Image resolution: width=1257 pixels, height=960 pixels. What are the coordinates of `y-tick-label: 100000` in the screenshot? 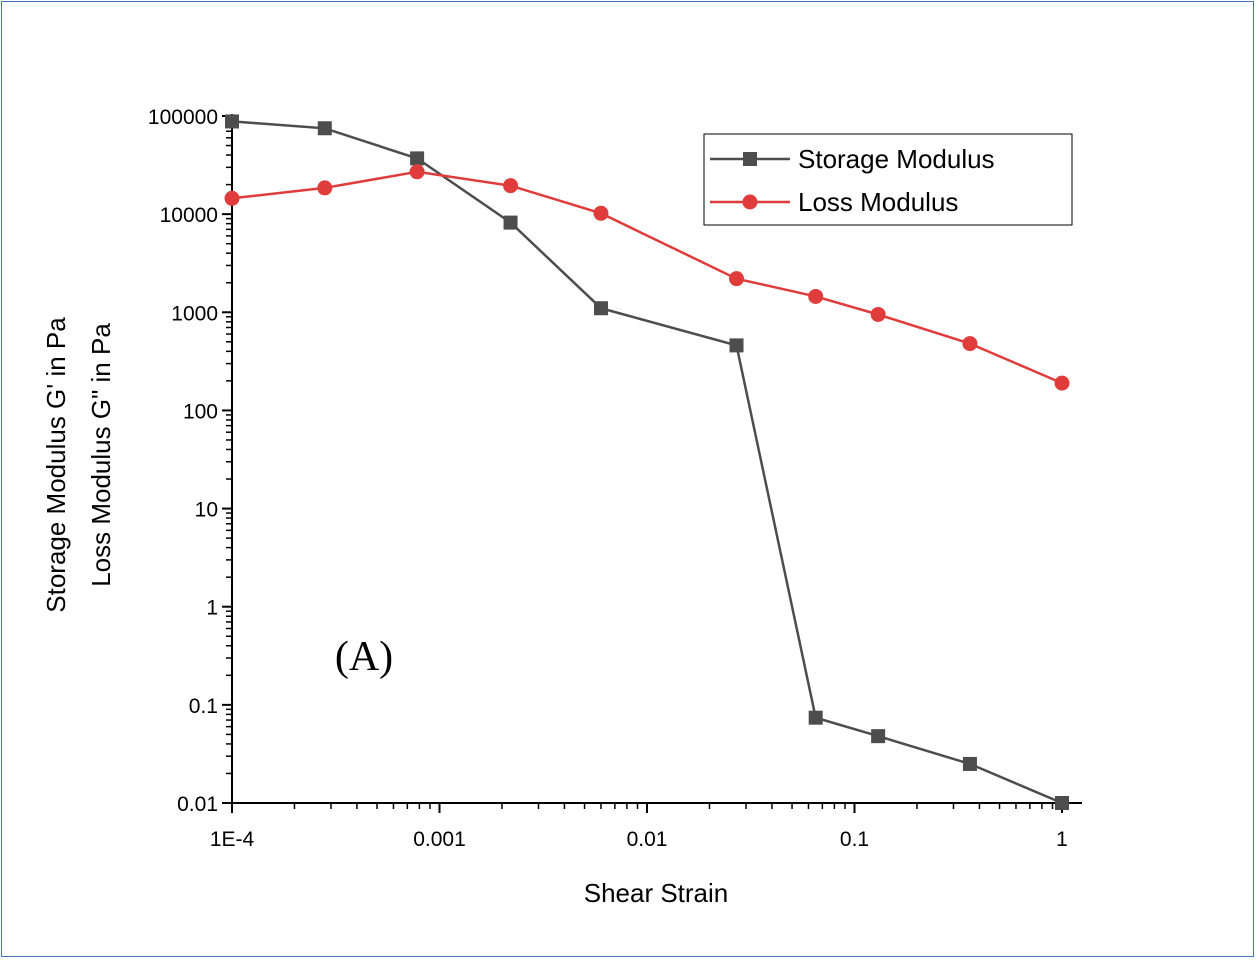 It's located at (183, 117).